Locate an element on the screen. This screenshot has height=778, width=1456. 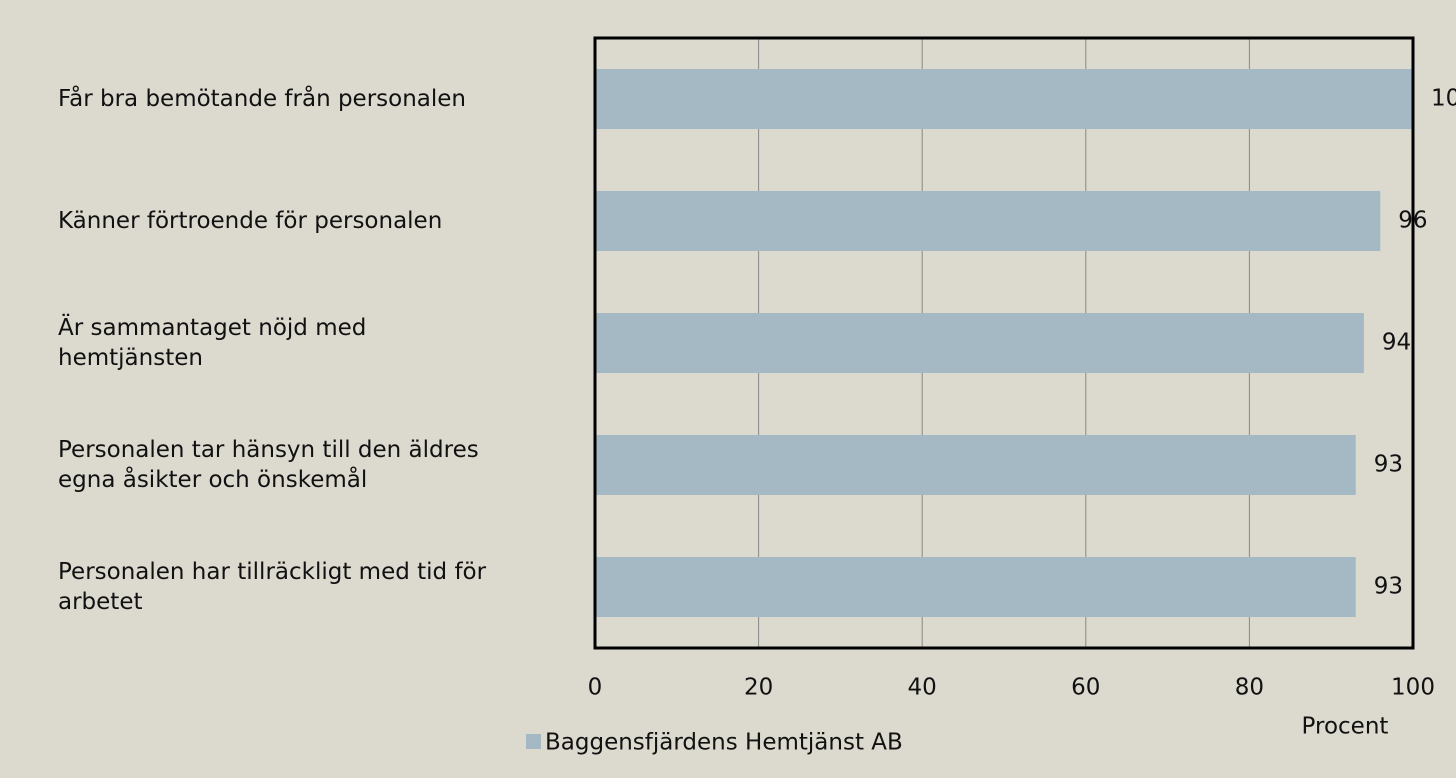
y-tick-label: Är sammantaget nöjd med hemtjänsten is located at coordinates (212, 343).